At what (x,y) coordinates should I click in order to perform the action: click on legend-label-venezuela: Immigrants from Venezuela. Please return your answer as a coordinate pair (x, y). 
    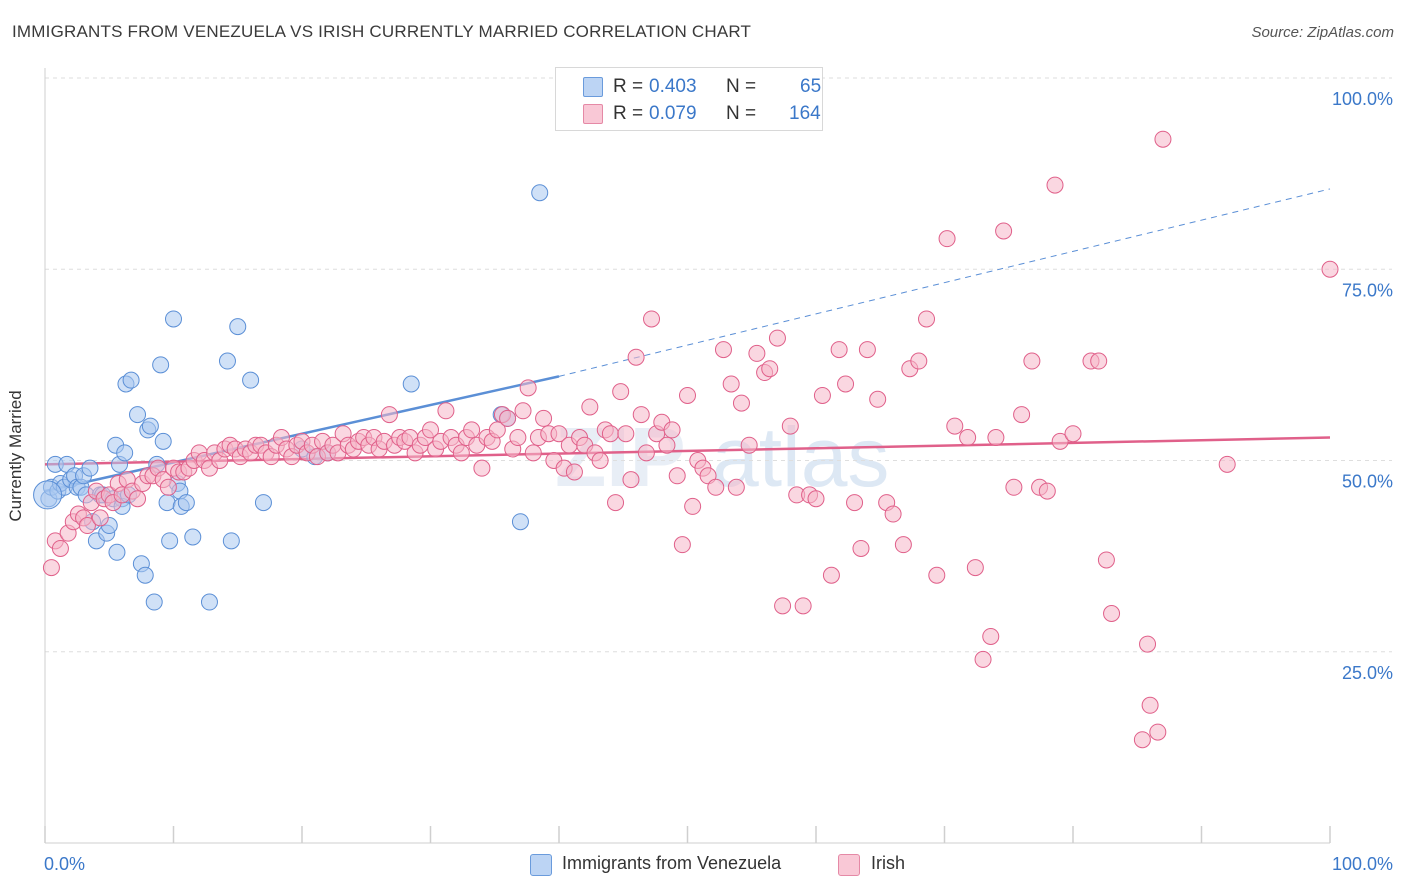
    Looking at the image, I should click on (672, 863).